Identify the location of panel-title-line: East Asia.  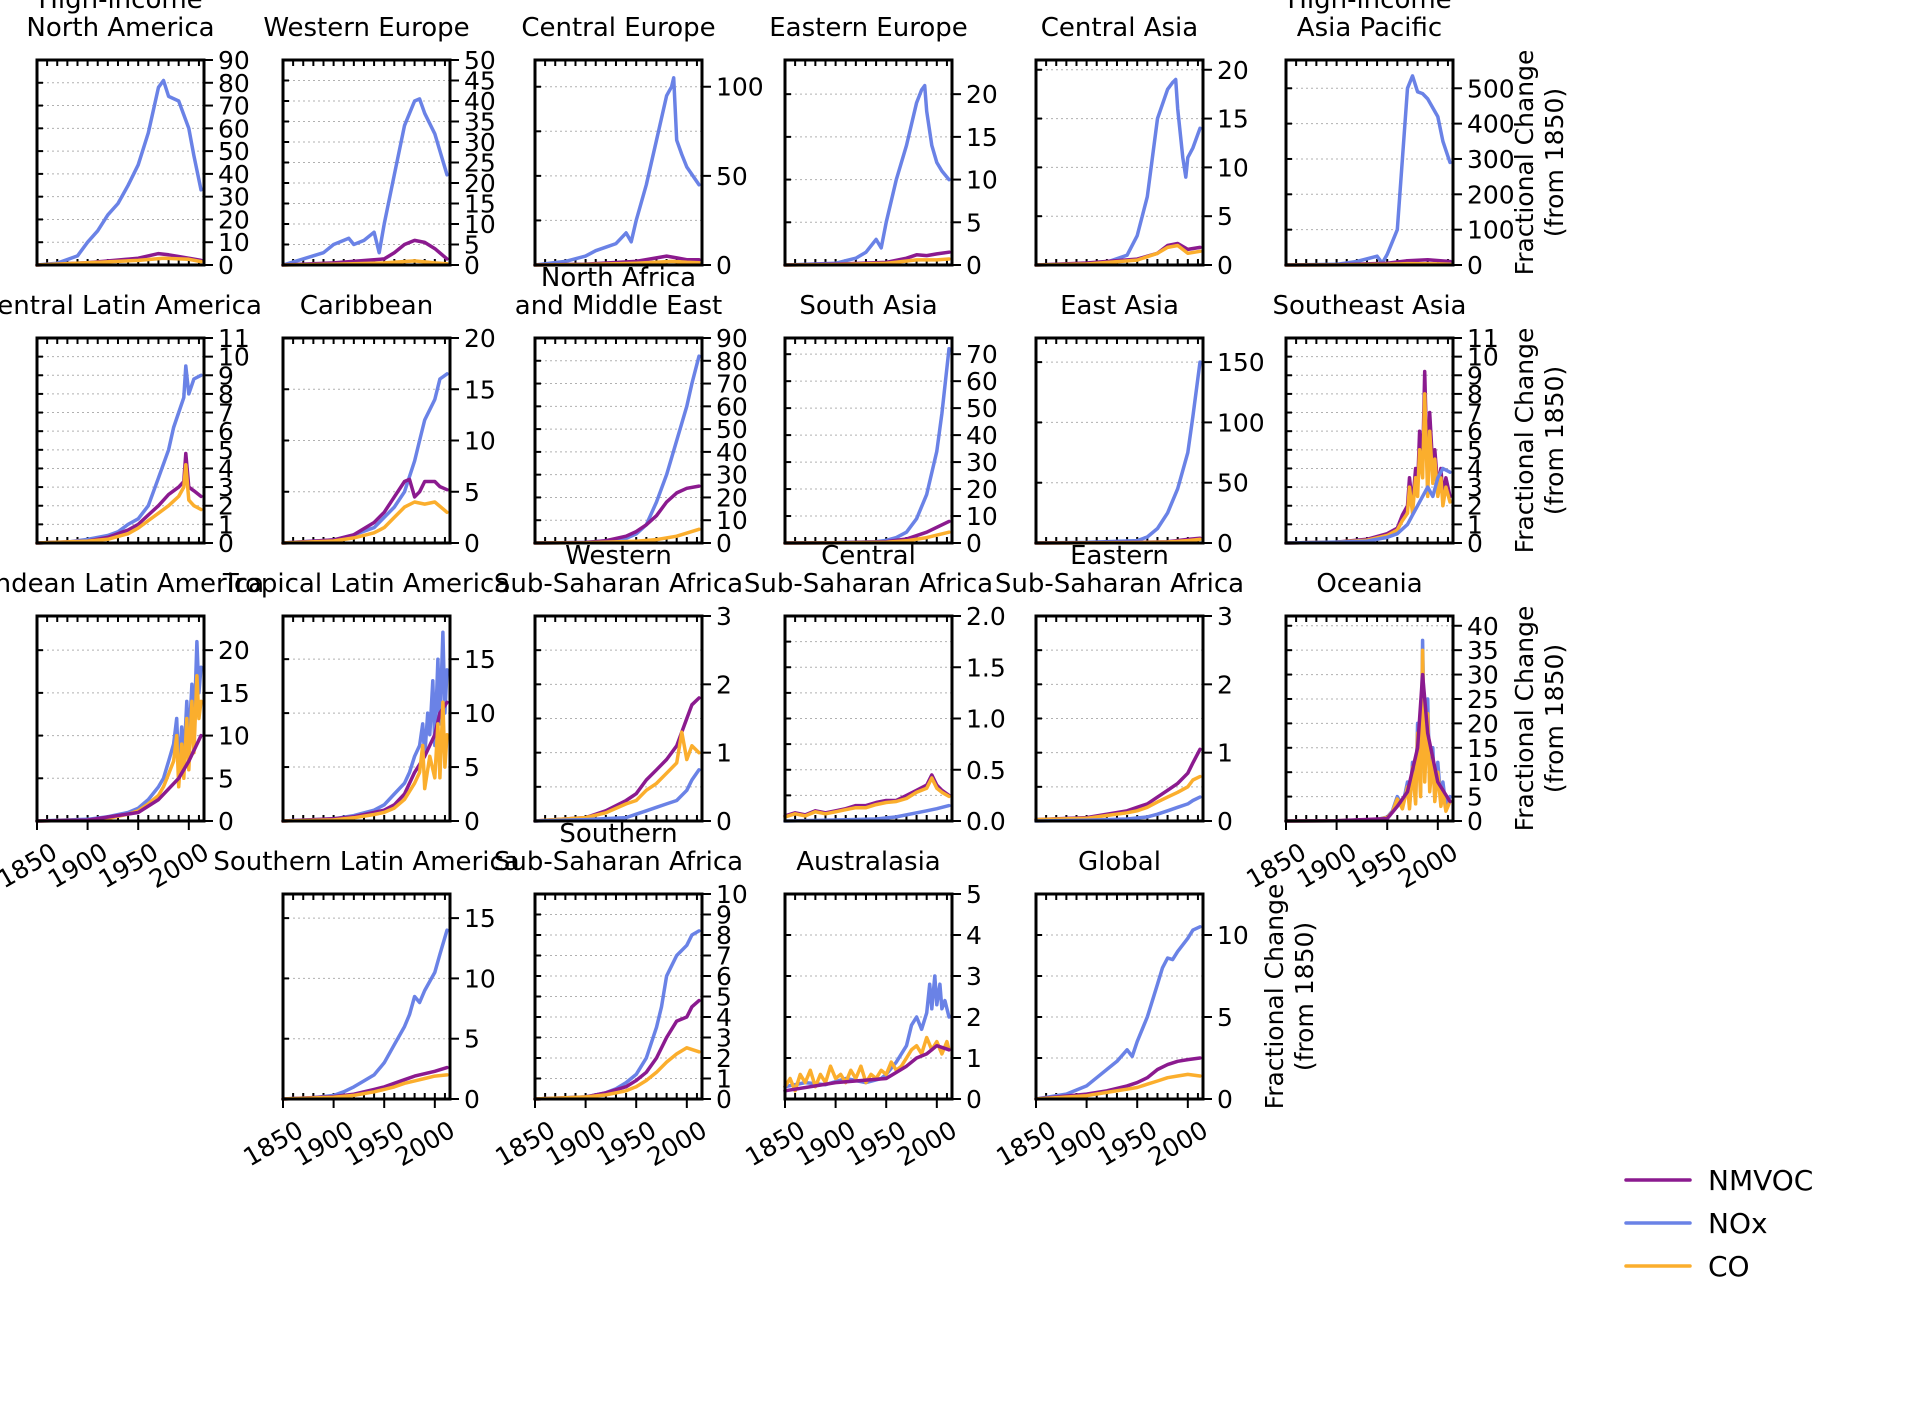
(1119, 306).